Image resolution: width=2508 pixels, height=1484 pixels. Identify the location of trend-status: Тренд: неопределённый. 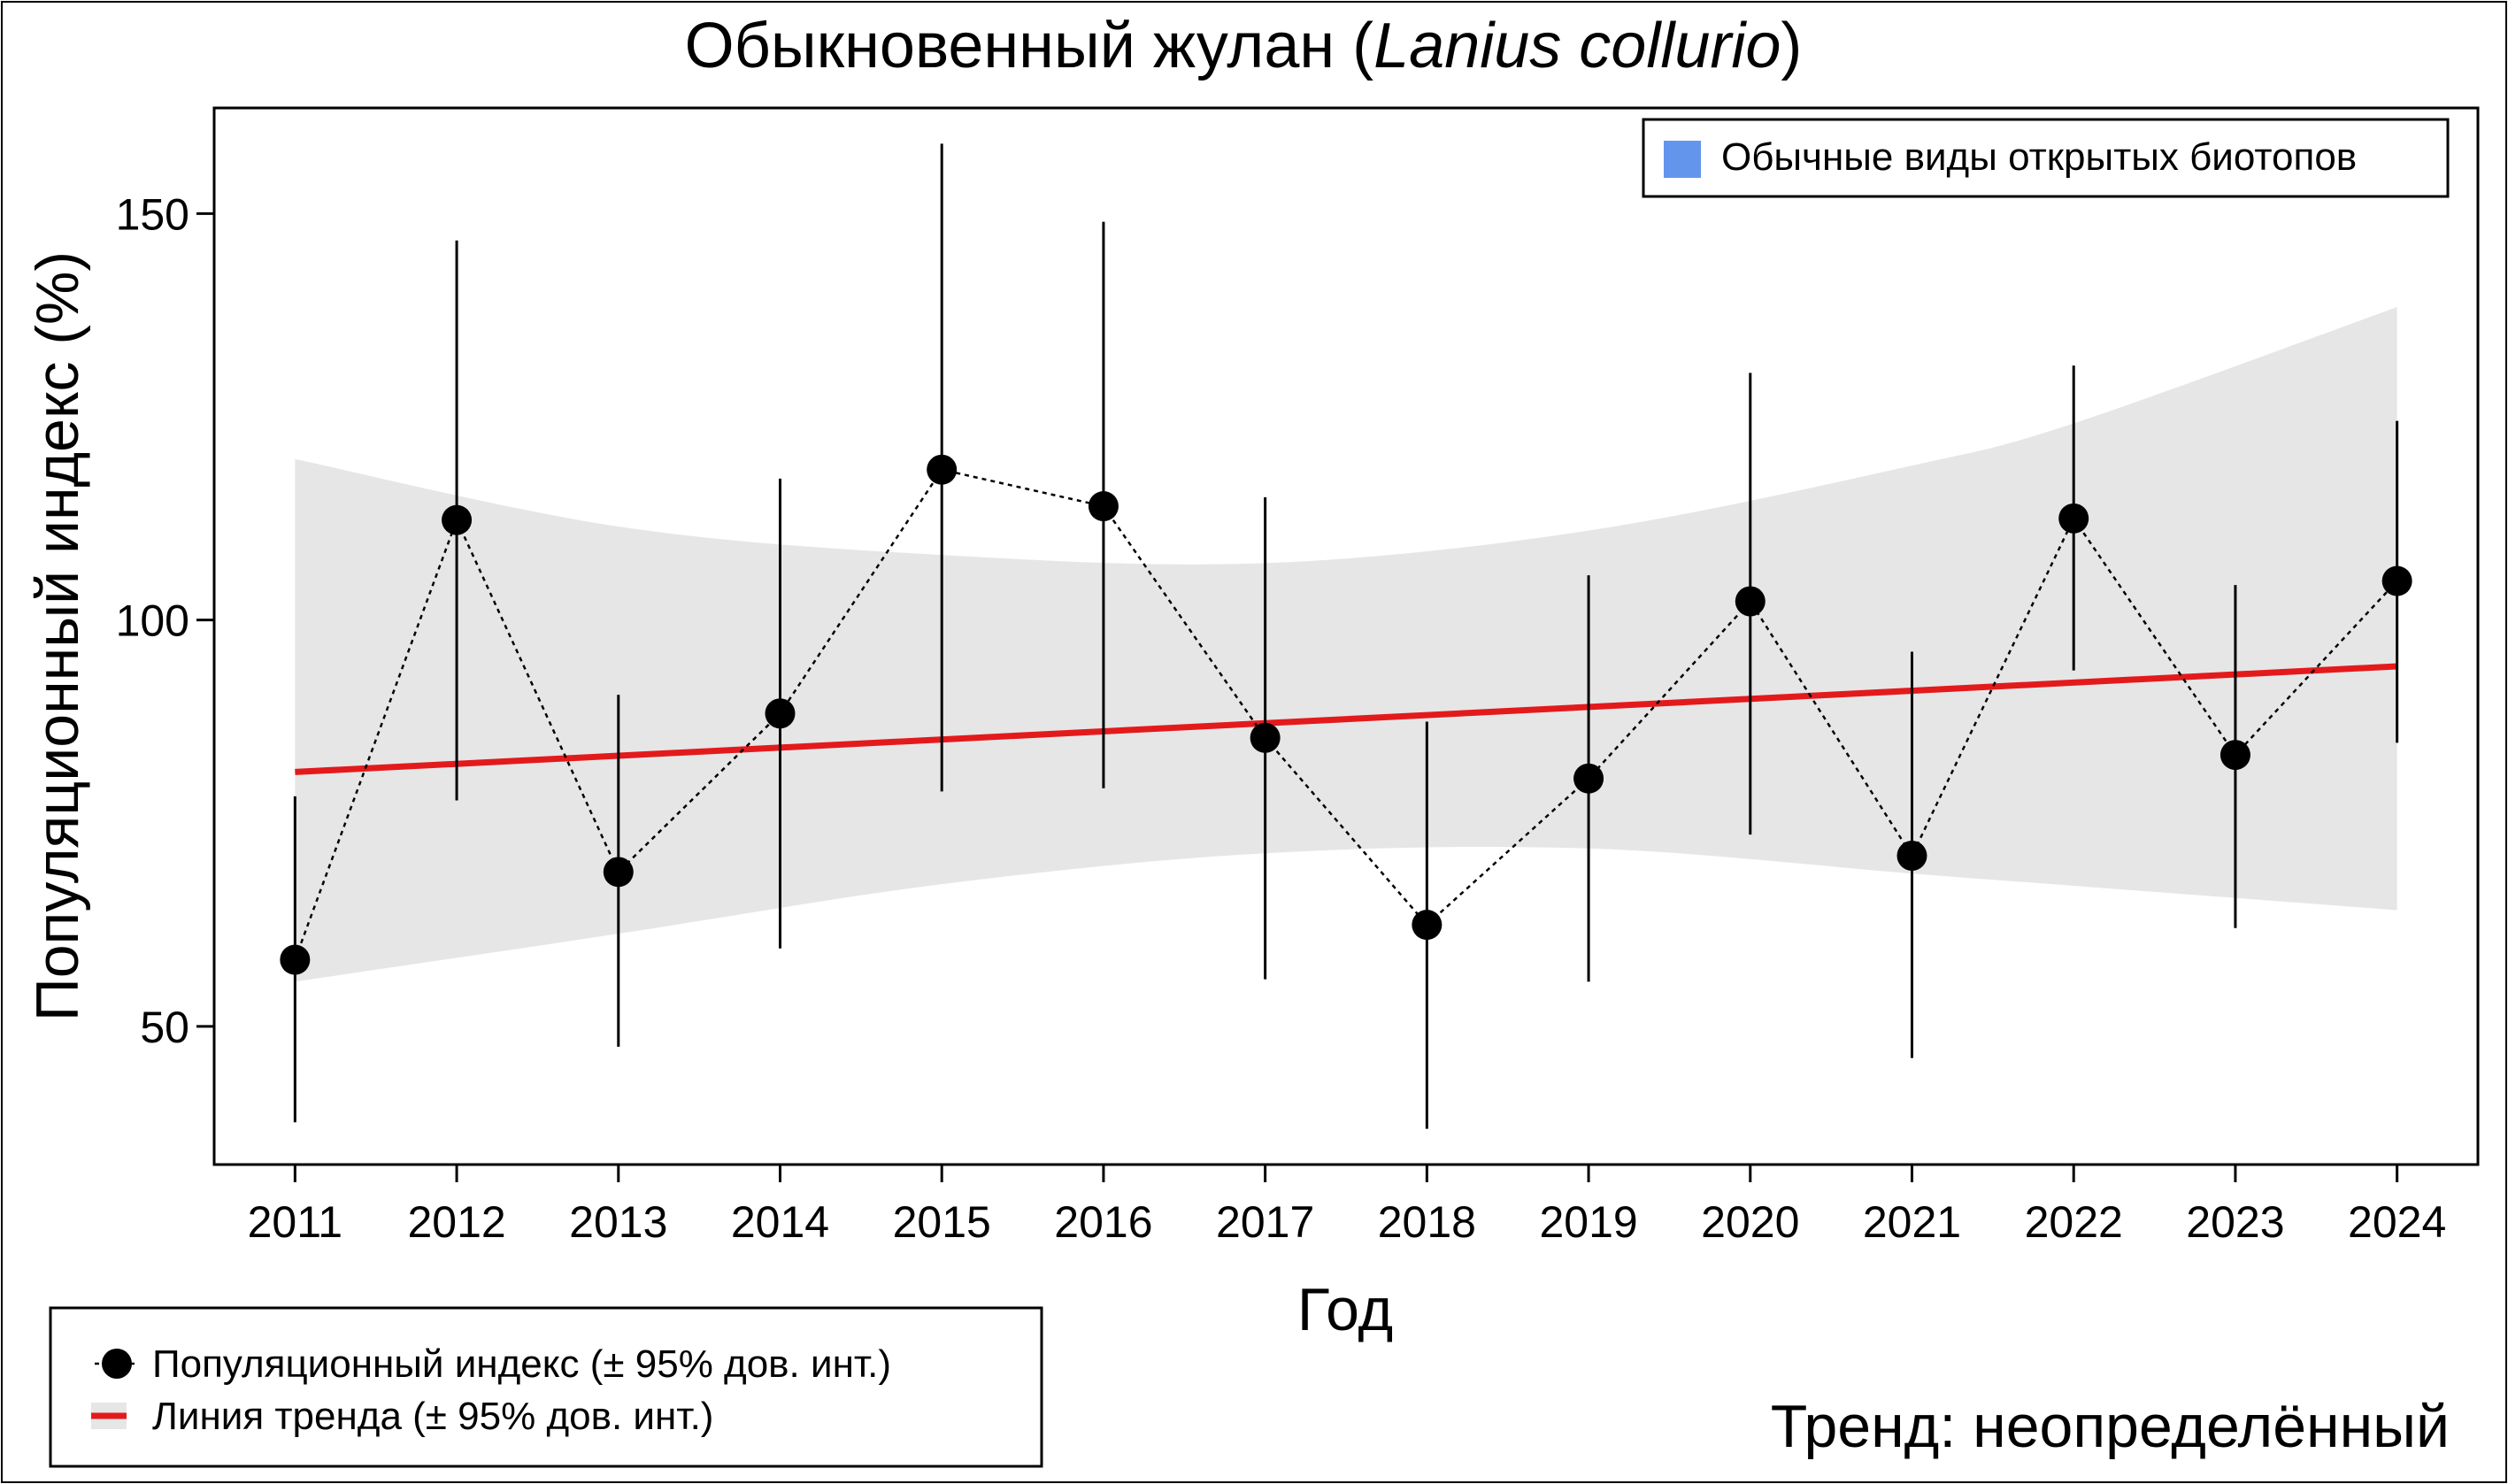
(2110, 1426).